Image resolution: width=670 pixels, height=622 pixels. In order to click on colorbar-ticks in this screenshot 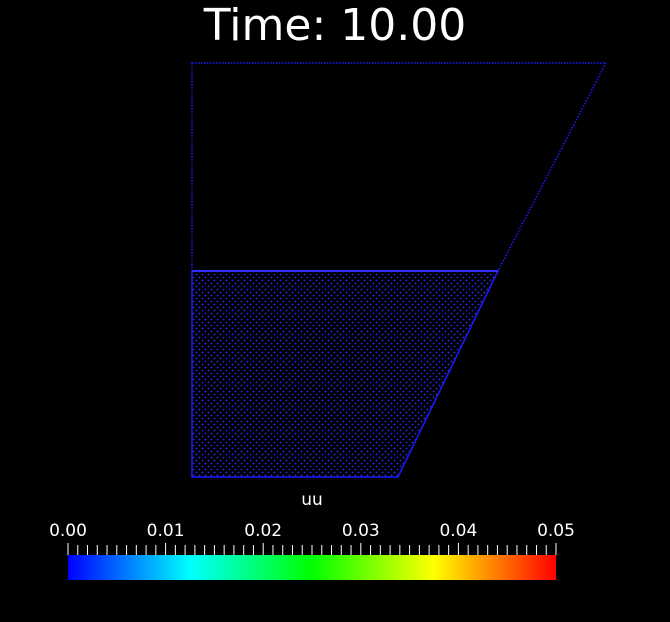, I will do `click(312, 549)`.